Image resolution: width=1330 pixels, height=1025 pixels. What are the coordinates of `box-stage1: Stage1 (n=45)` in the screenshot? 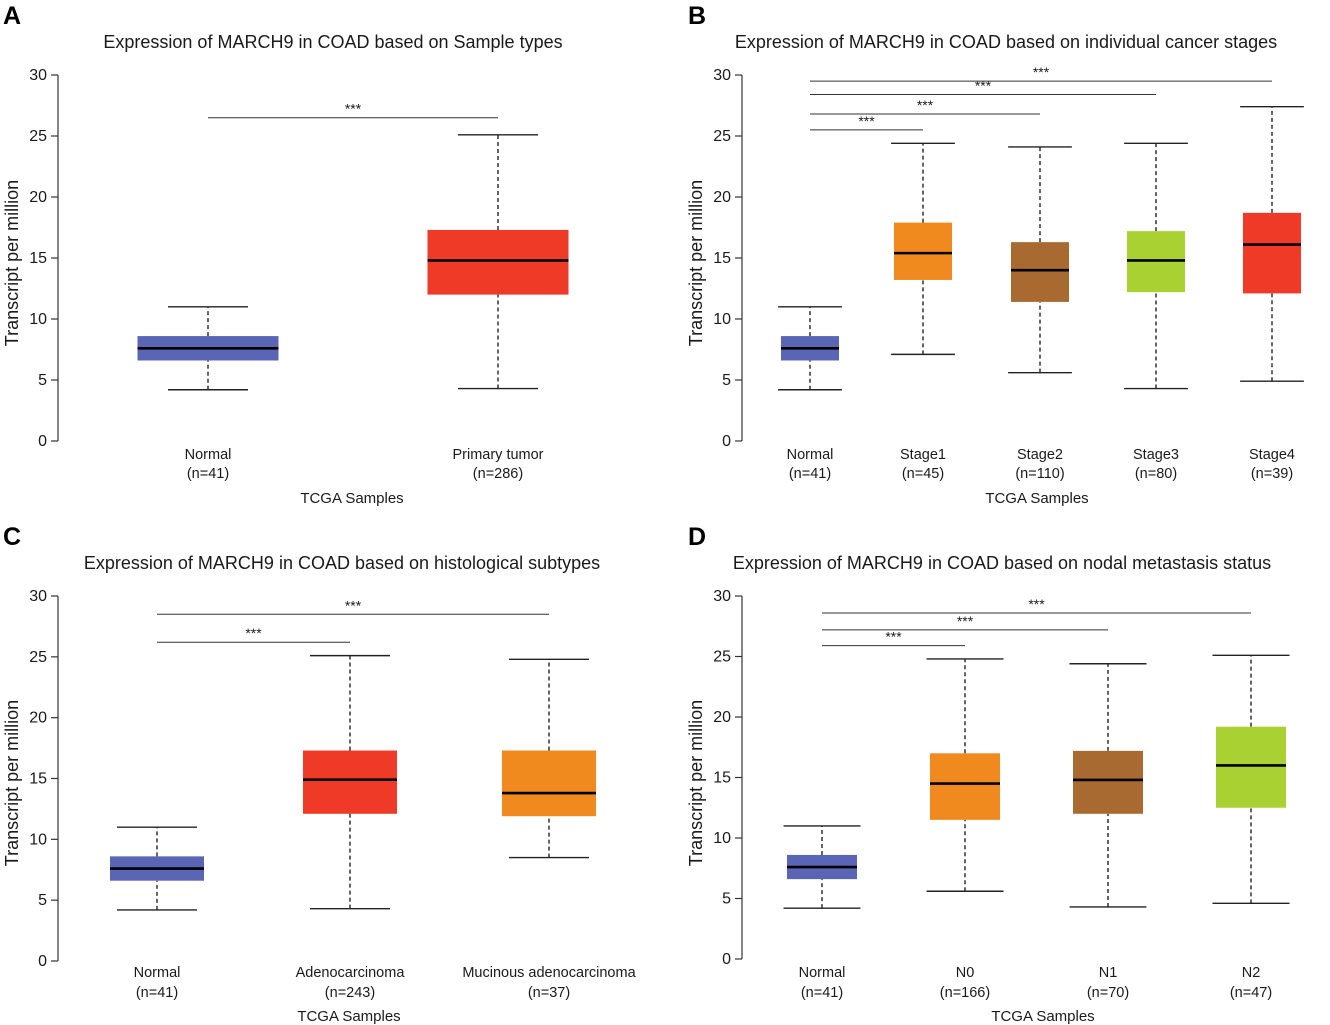 It's located at (923, 312).